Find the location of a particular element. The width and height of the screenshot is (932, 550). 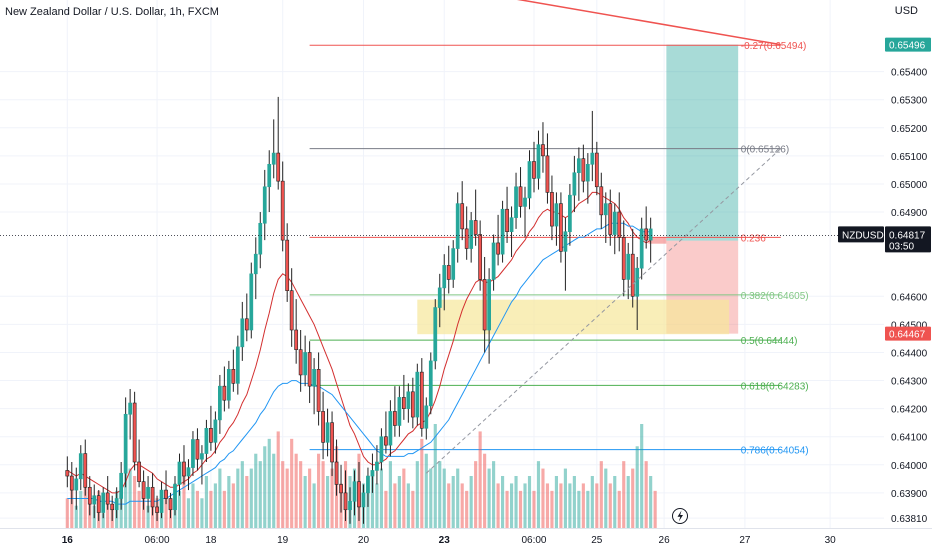

take-profit-zone is located at coordinates (702, 142).